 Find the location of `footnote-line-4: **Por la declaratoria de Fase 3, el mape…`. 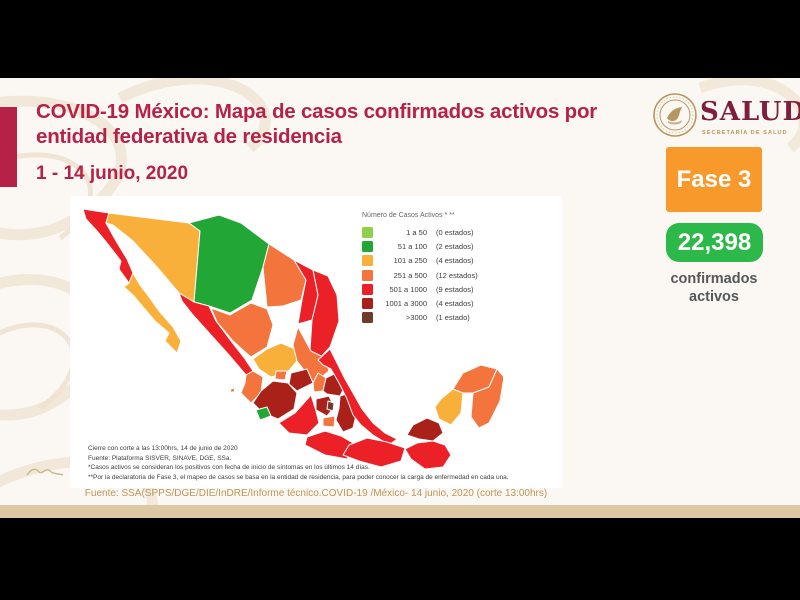

footnote-line-4: **Por la declaratoria de Fase 3, el mape… is located at coordinates (298, 477).